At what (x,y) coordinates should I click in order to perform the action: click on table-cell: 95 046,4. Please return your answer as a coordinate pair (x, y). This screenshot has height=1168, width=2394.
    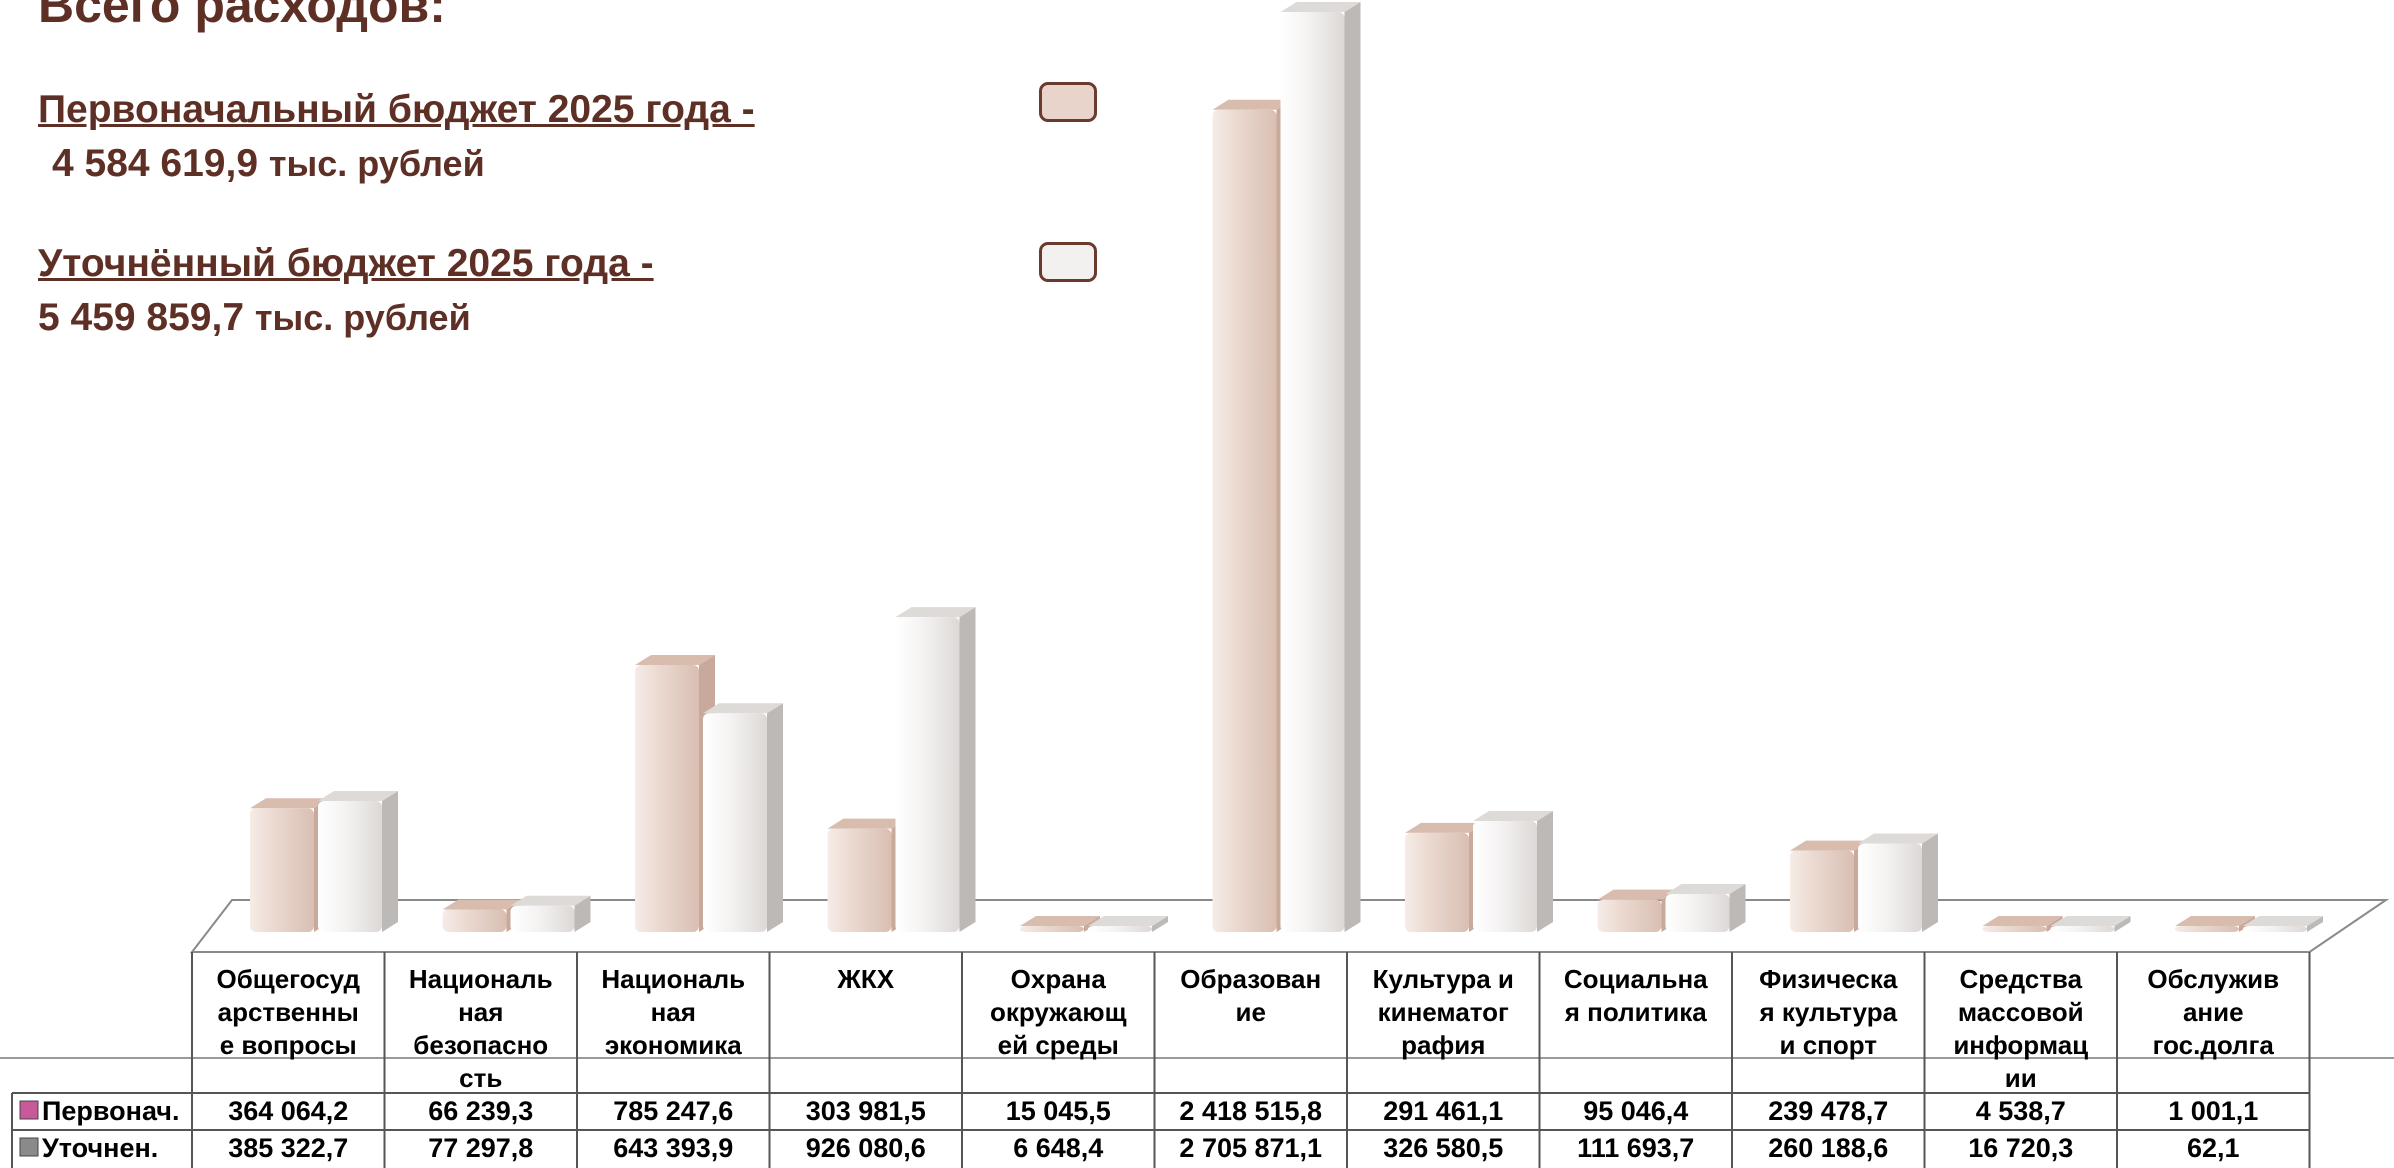
    Looking at the image, I should click on (1635, 1111).